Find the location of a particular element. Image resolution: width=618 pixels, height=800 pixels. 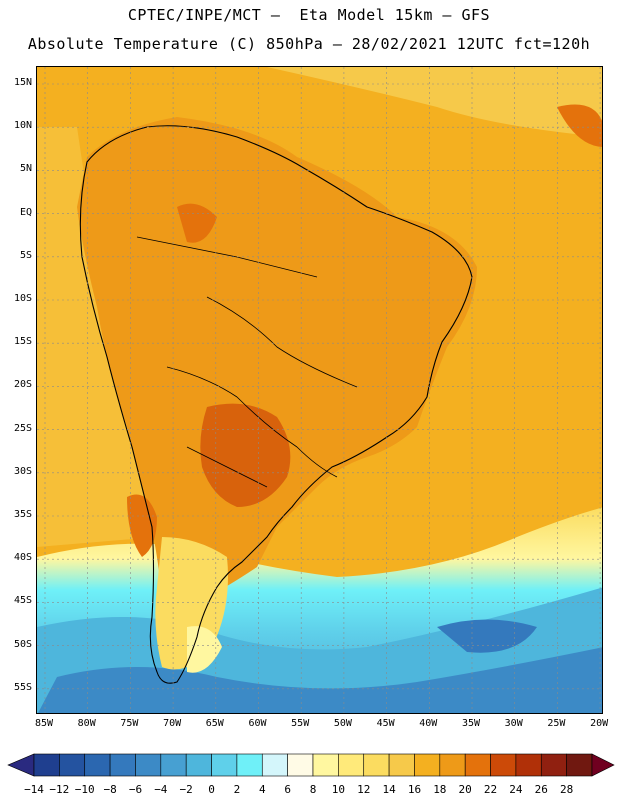

lat-label: 40S is located at coordinates (22, 558).